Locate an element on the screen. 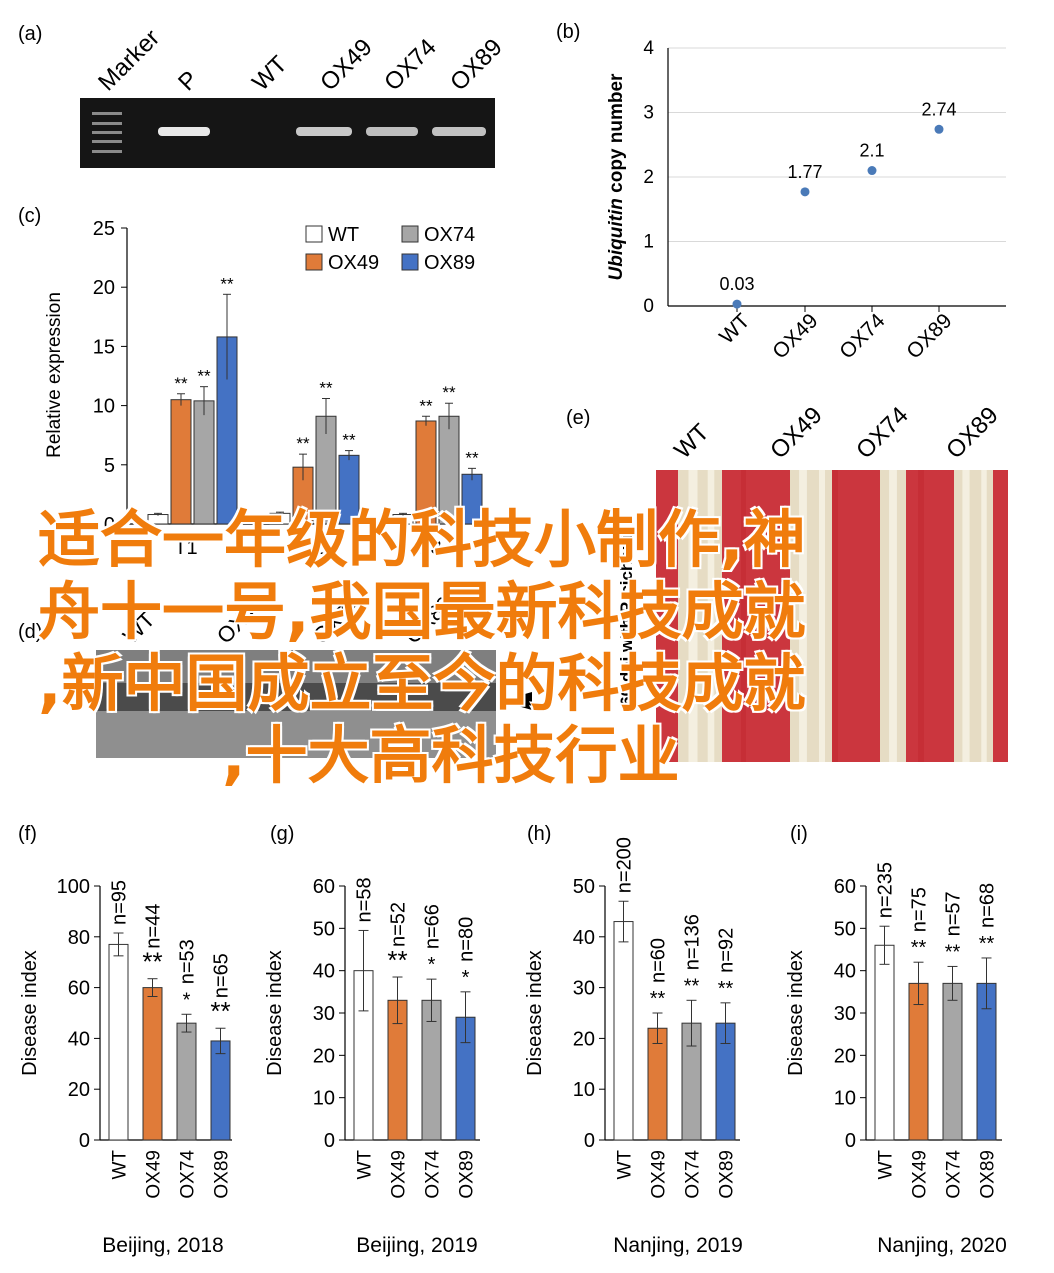 The image size is (1054, 1273). n-label: n=65 is located at coordinates (222, 975).